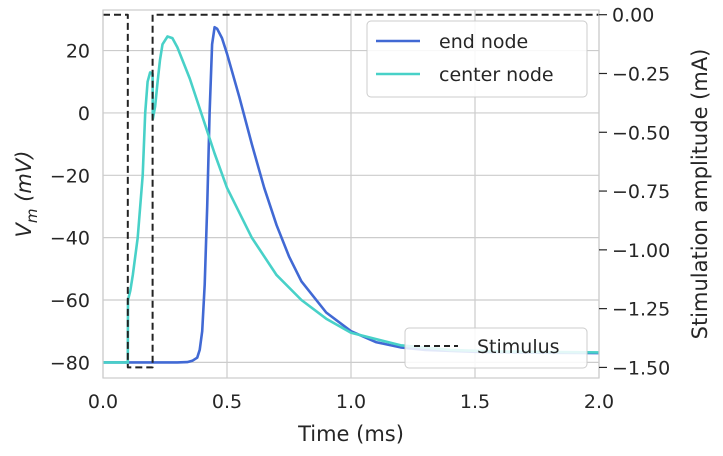  I want to click on y2-axis-label: Stimulation amplitude (mA), so click(700, 194).